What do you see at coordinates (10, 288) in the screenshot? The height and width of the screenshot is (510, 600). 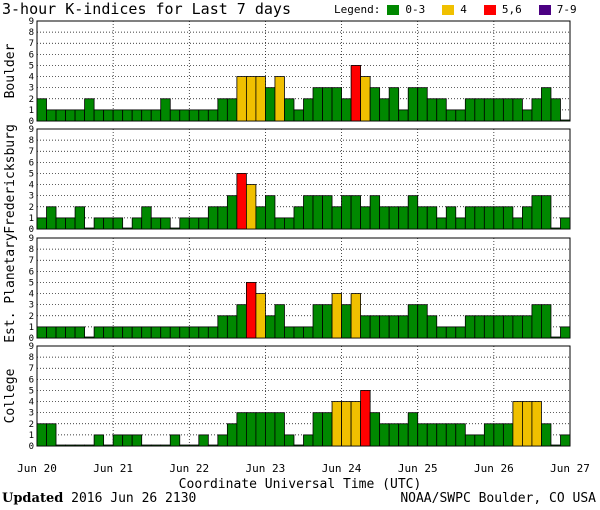 I see `y-axis-label: Est. Planetary` at bounding box center [10, 288].